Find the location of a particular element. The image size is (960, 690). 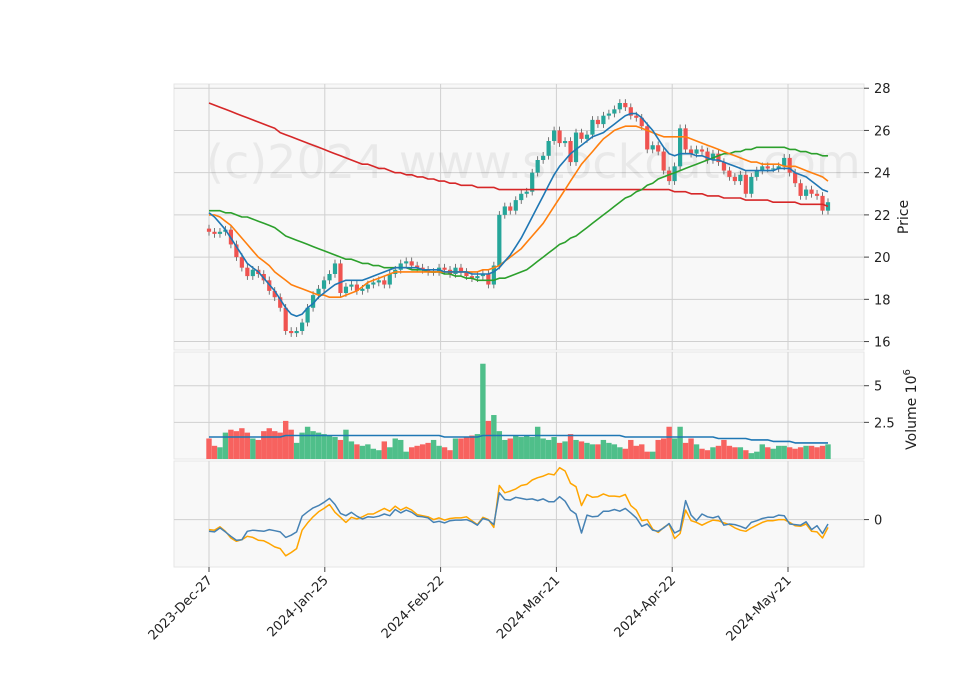

volume-ma-line is located at coordinates (518, 439).